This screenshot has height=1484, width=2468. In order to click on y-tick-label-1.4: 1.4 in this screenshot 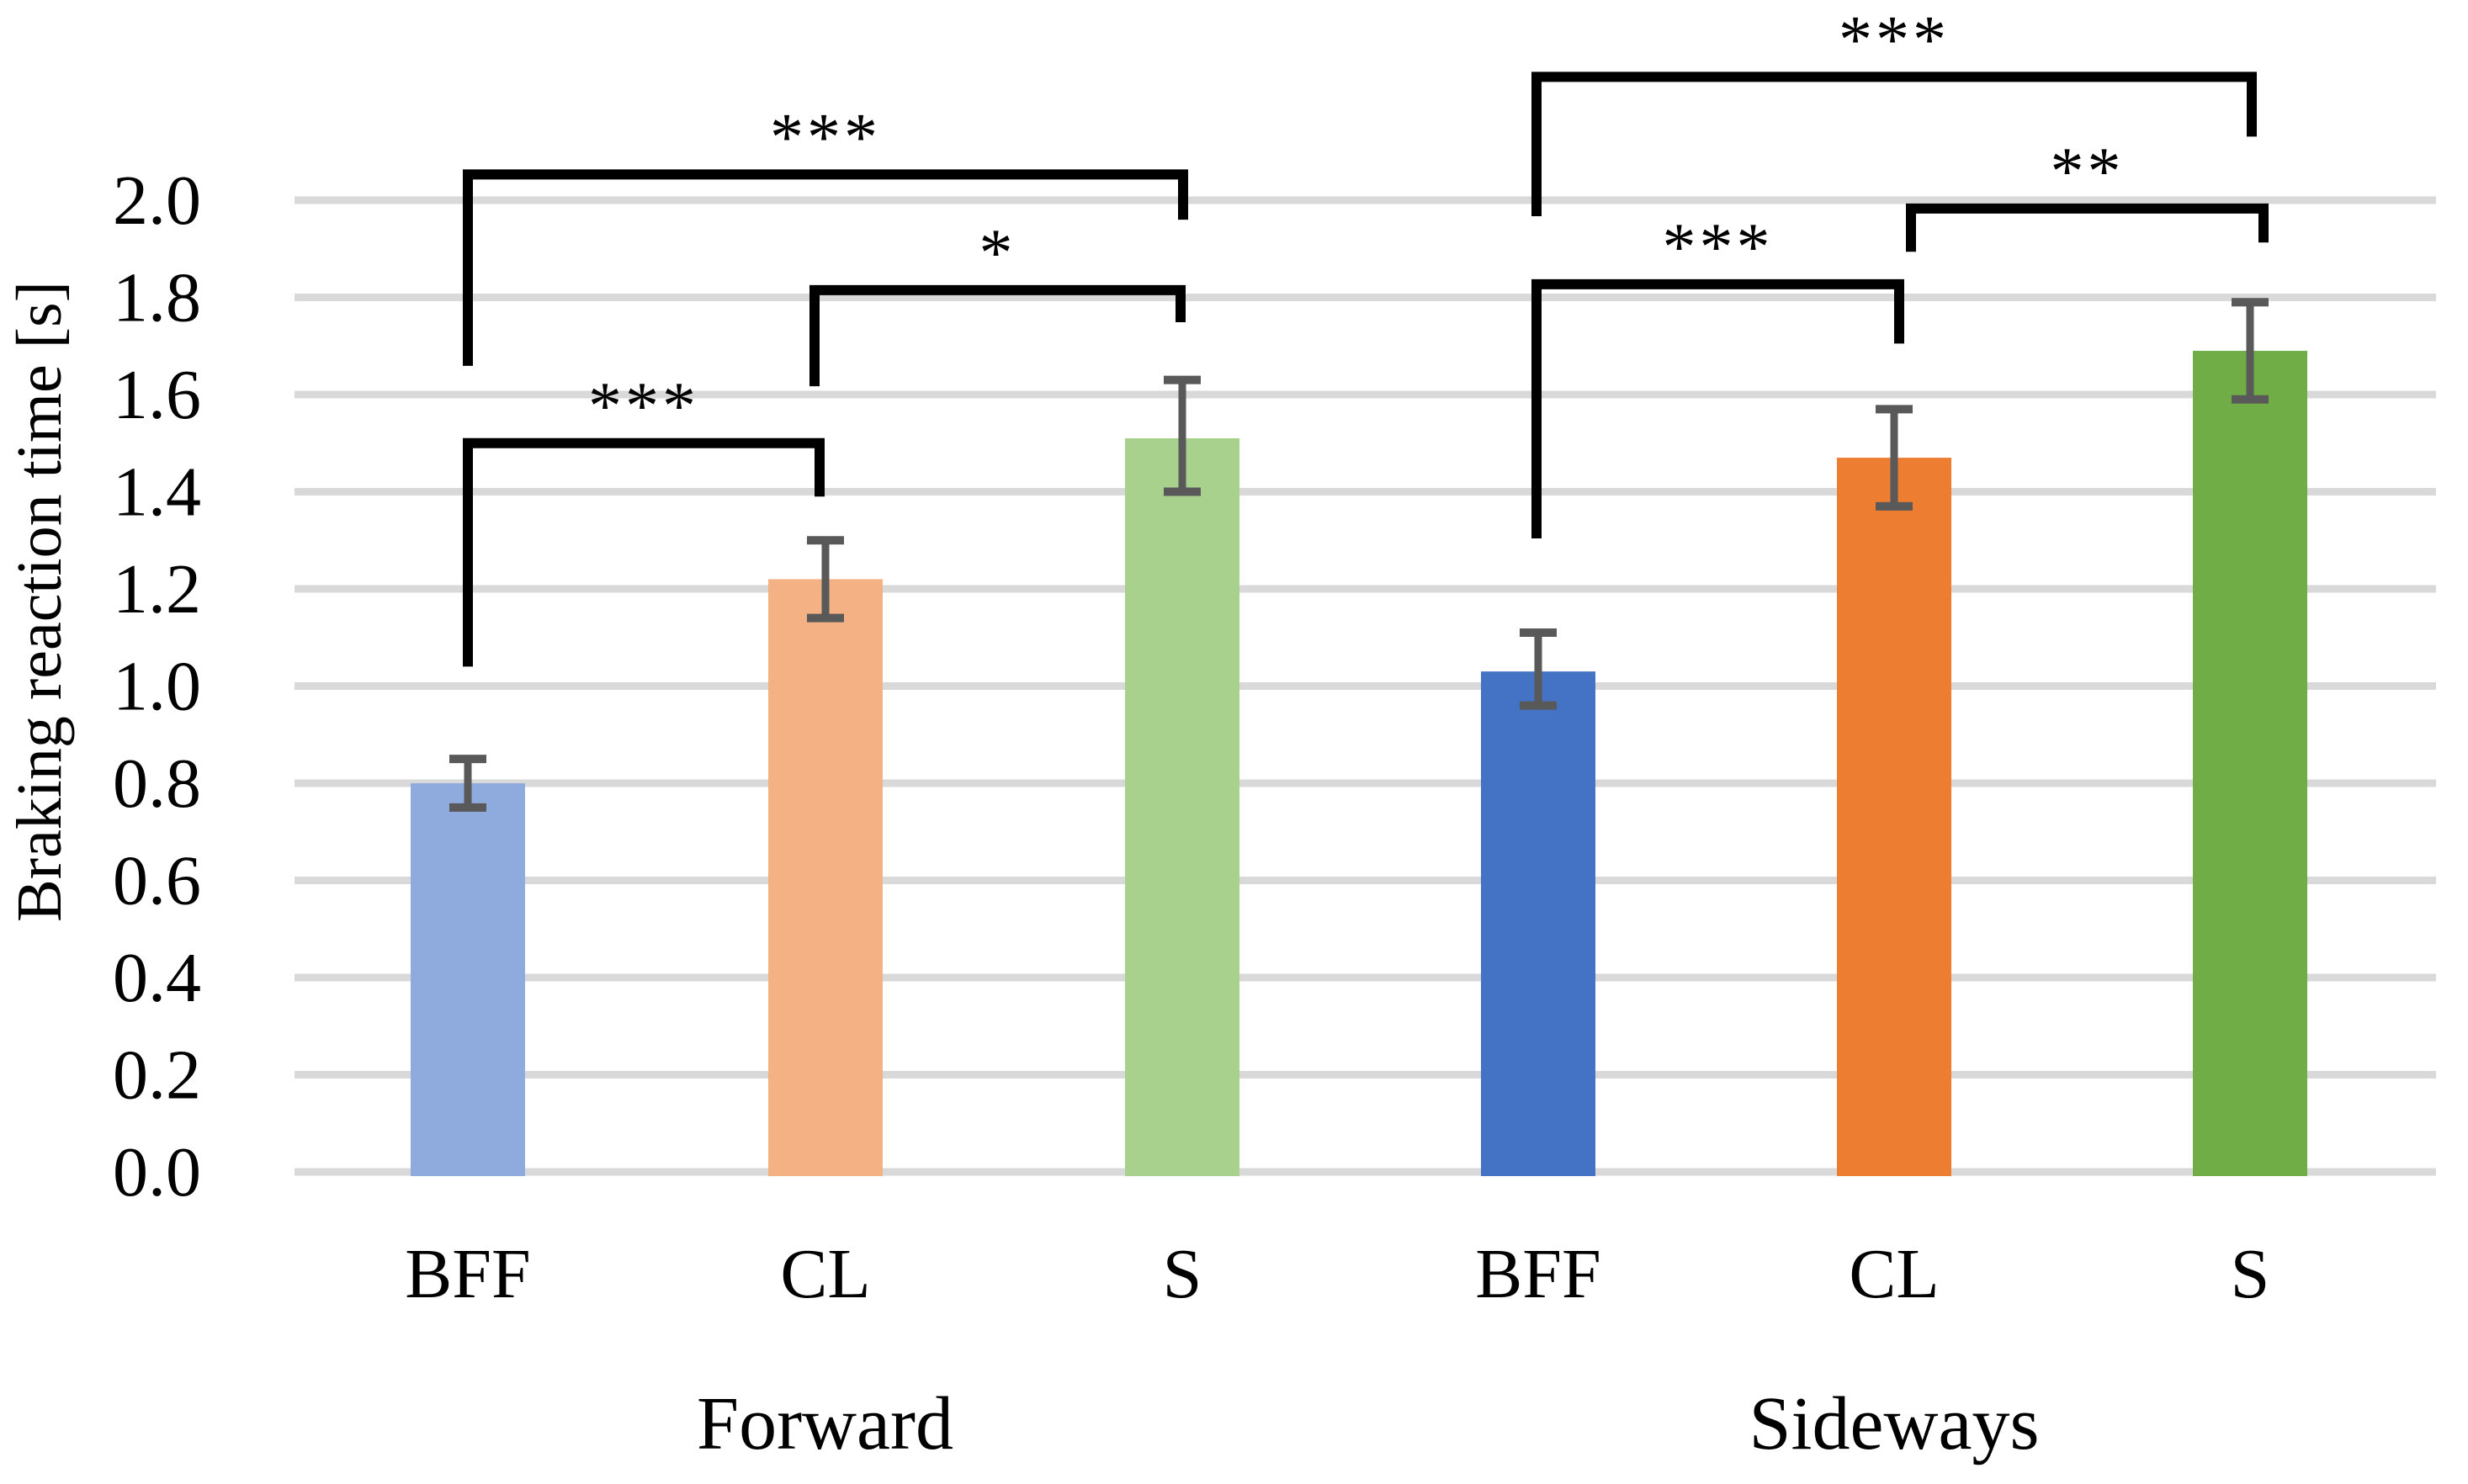, I will do `click(157, 492)`.